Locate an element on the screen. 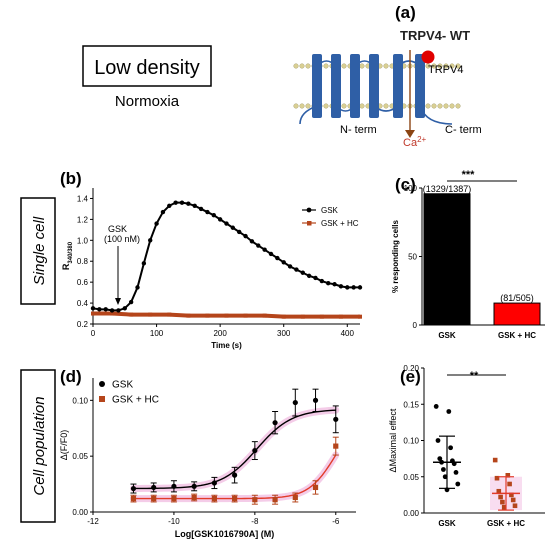  panel-b-letter: (b) is located at coordinates (71, 178).